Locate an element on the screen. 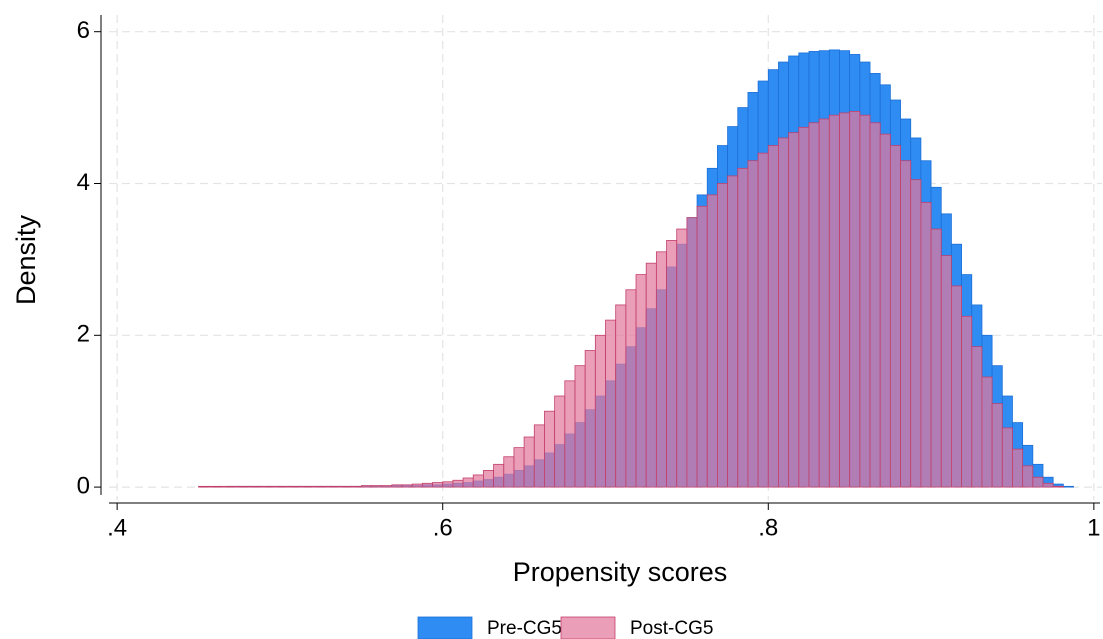  x-tick-label: .6 is located at coordinates (443, 527).